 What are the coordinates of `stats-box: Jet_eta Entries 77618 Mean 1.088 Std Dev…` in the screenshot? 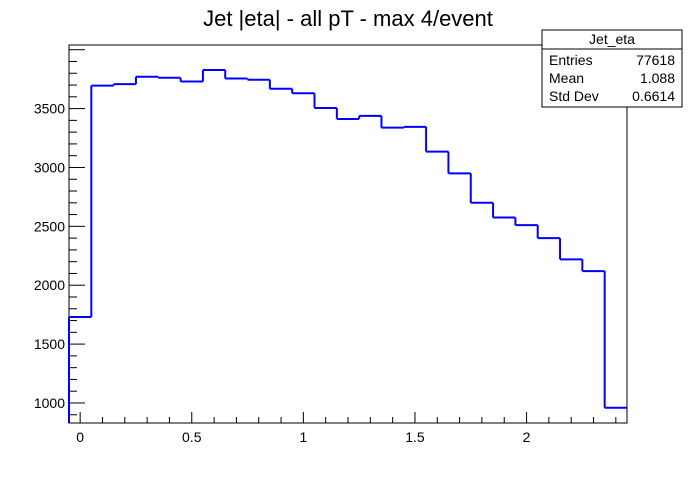 It's located at (612, 68).